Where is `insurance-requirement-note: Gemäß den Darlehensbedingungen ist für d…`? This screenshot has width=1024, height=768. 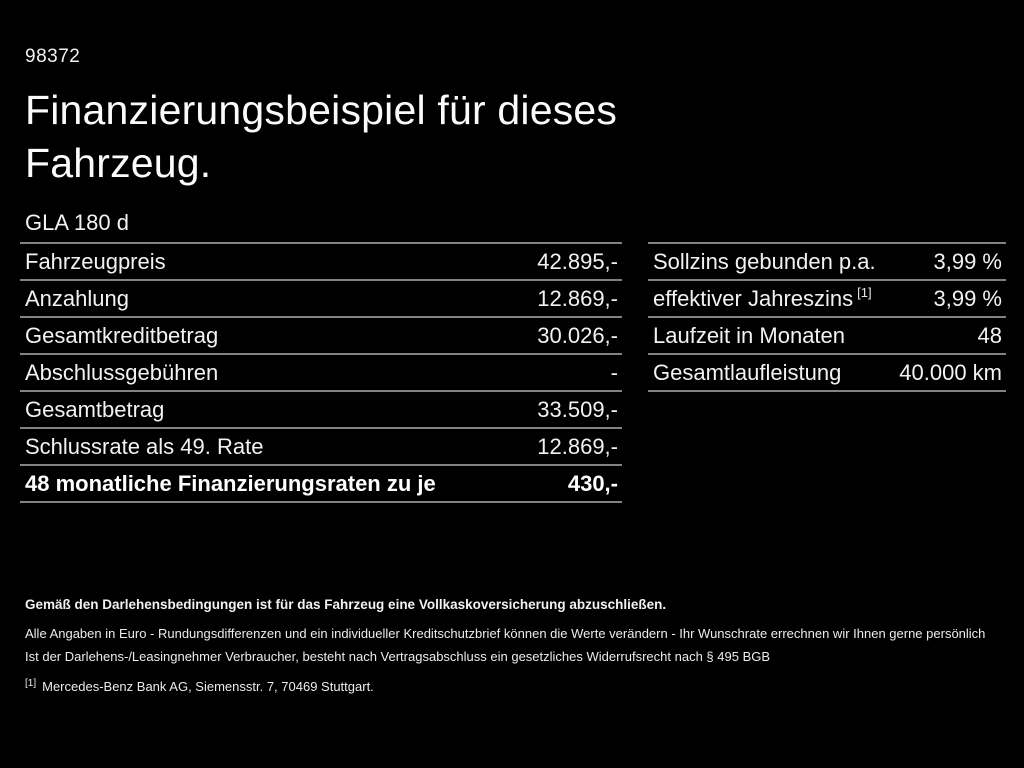
insurance-requirement-note: Gemäß den Darlehensbedingungen ist für d… is located at coordinates (346, 604).